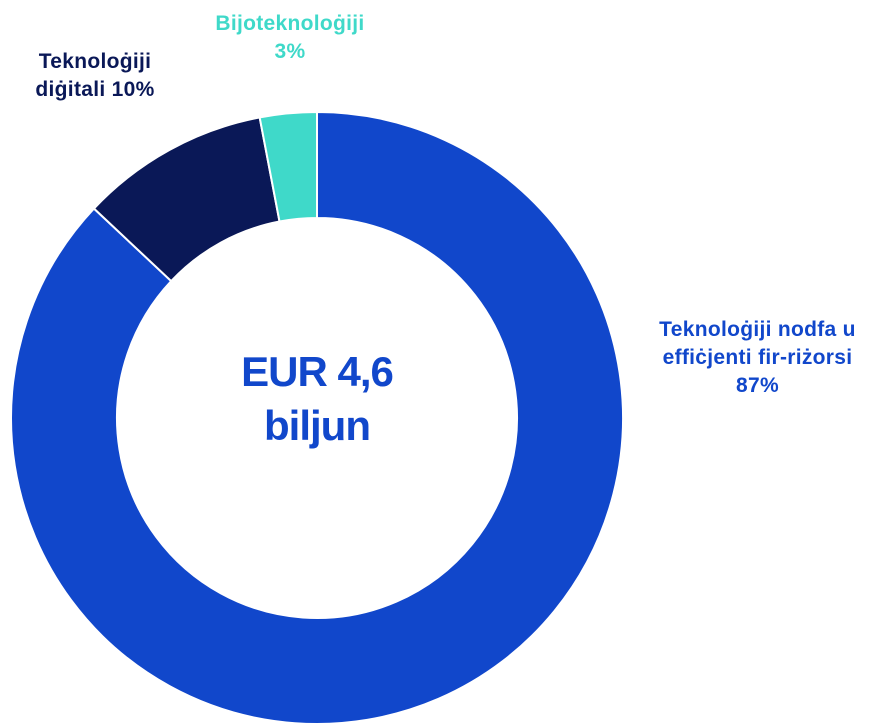 The width and height of the screenshot is (890, 724). I want to click on slice-value: 3%, so click(290, 51).